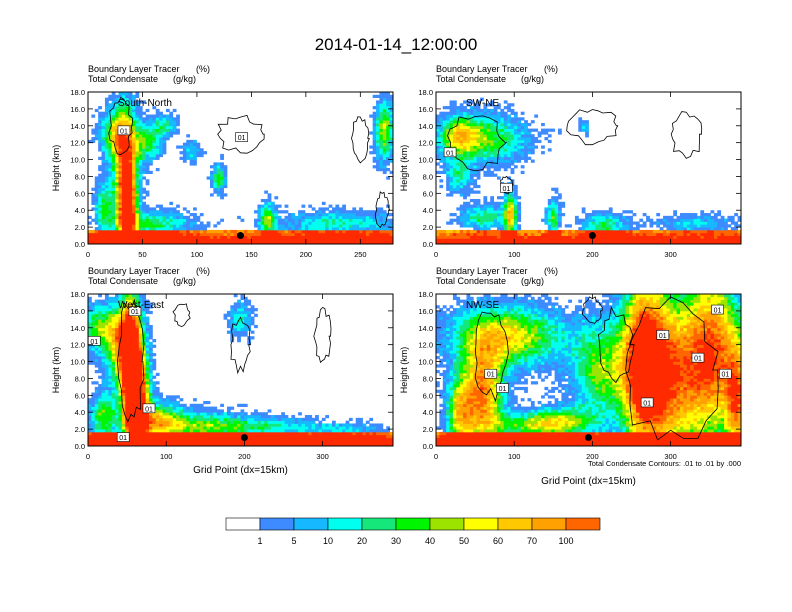  I want to click on x-tick-label: 150, so click(251, 254).